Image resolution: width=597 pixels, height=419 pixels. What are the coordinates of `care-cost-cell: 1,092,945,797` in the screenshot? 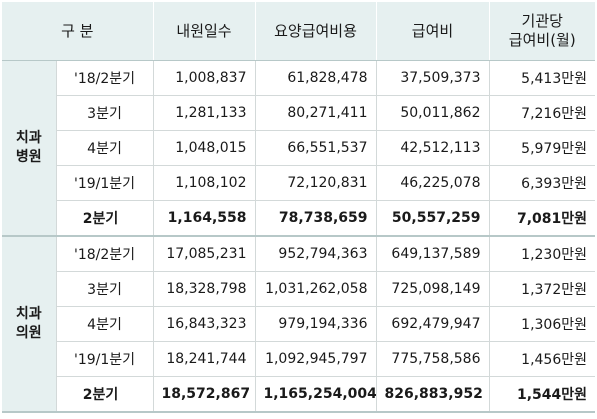 It's located at (315, 359).